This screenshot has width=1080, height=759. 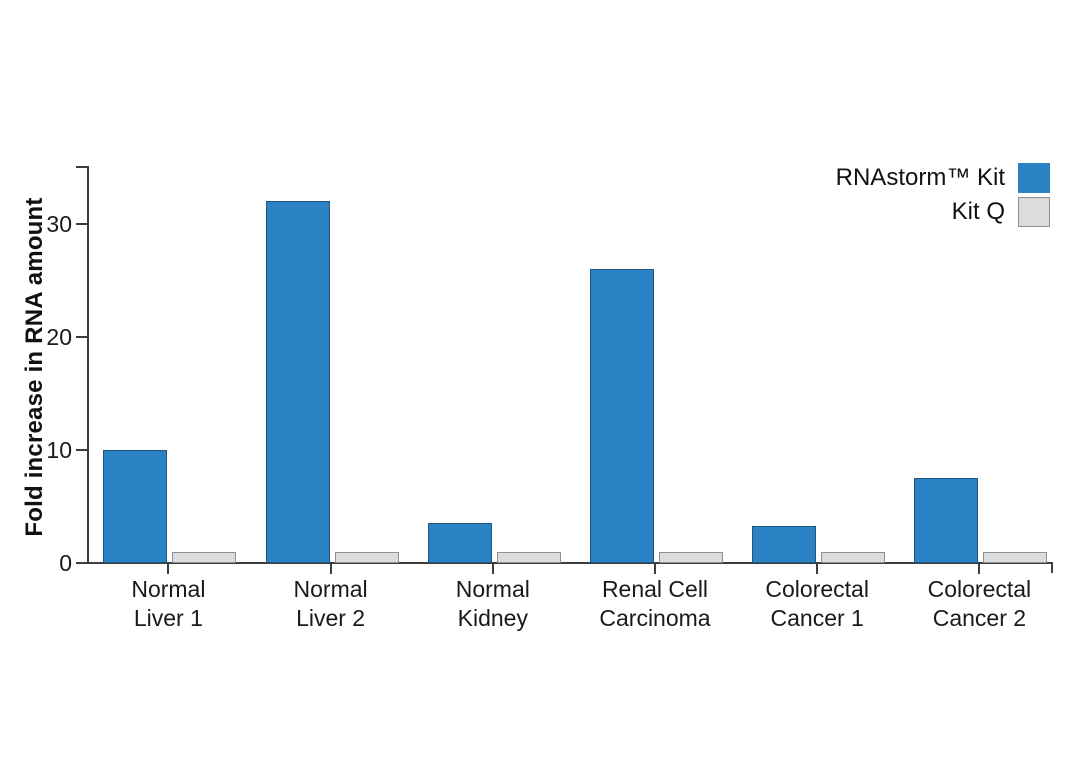 What do you see at coordinates (59, 223) in the screenshot?
I see `y-tick-label-30: 30` at bounding box center [59, 223].